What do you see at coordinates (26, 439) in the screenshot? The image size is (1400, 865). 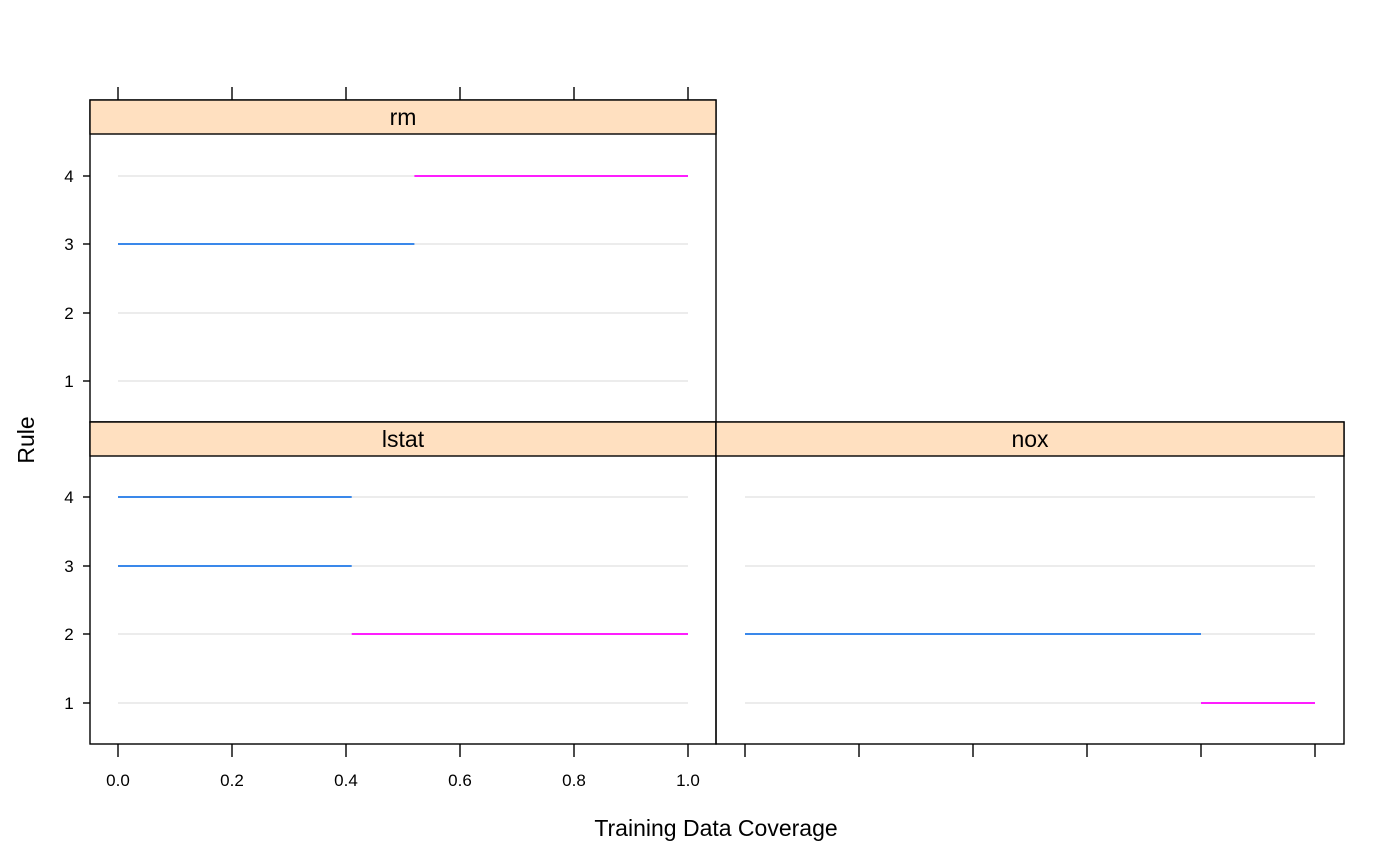 I see `y-axis-title: Rule` at bounding box center [26, 439].